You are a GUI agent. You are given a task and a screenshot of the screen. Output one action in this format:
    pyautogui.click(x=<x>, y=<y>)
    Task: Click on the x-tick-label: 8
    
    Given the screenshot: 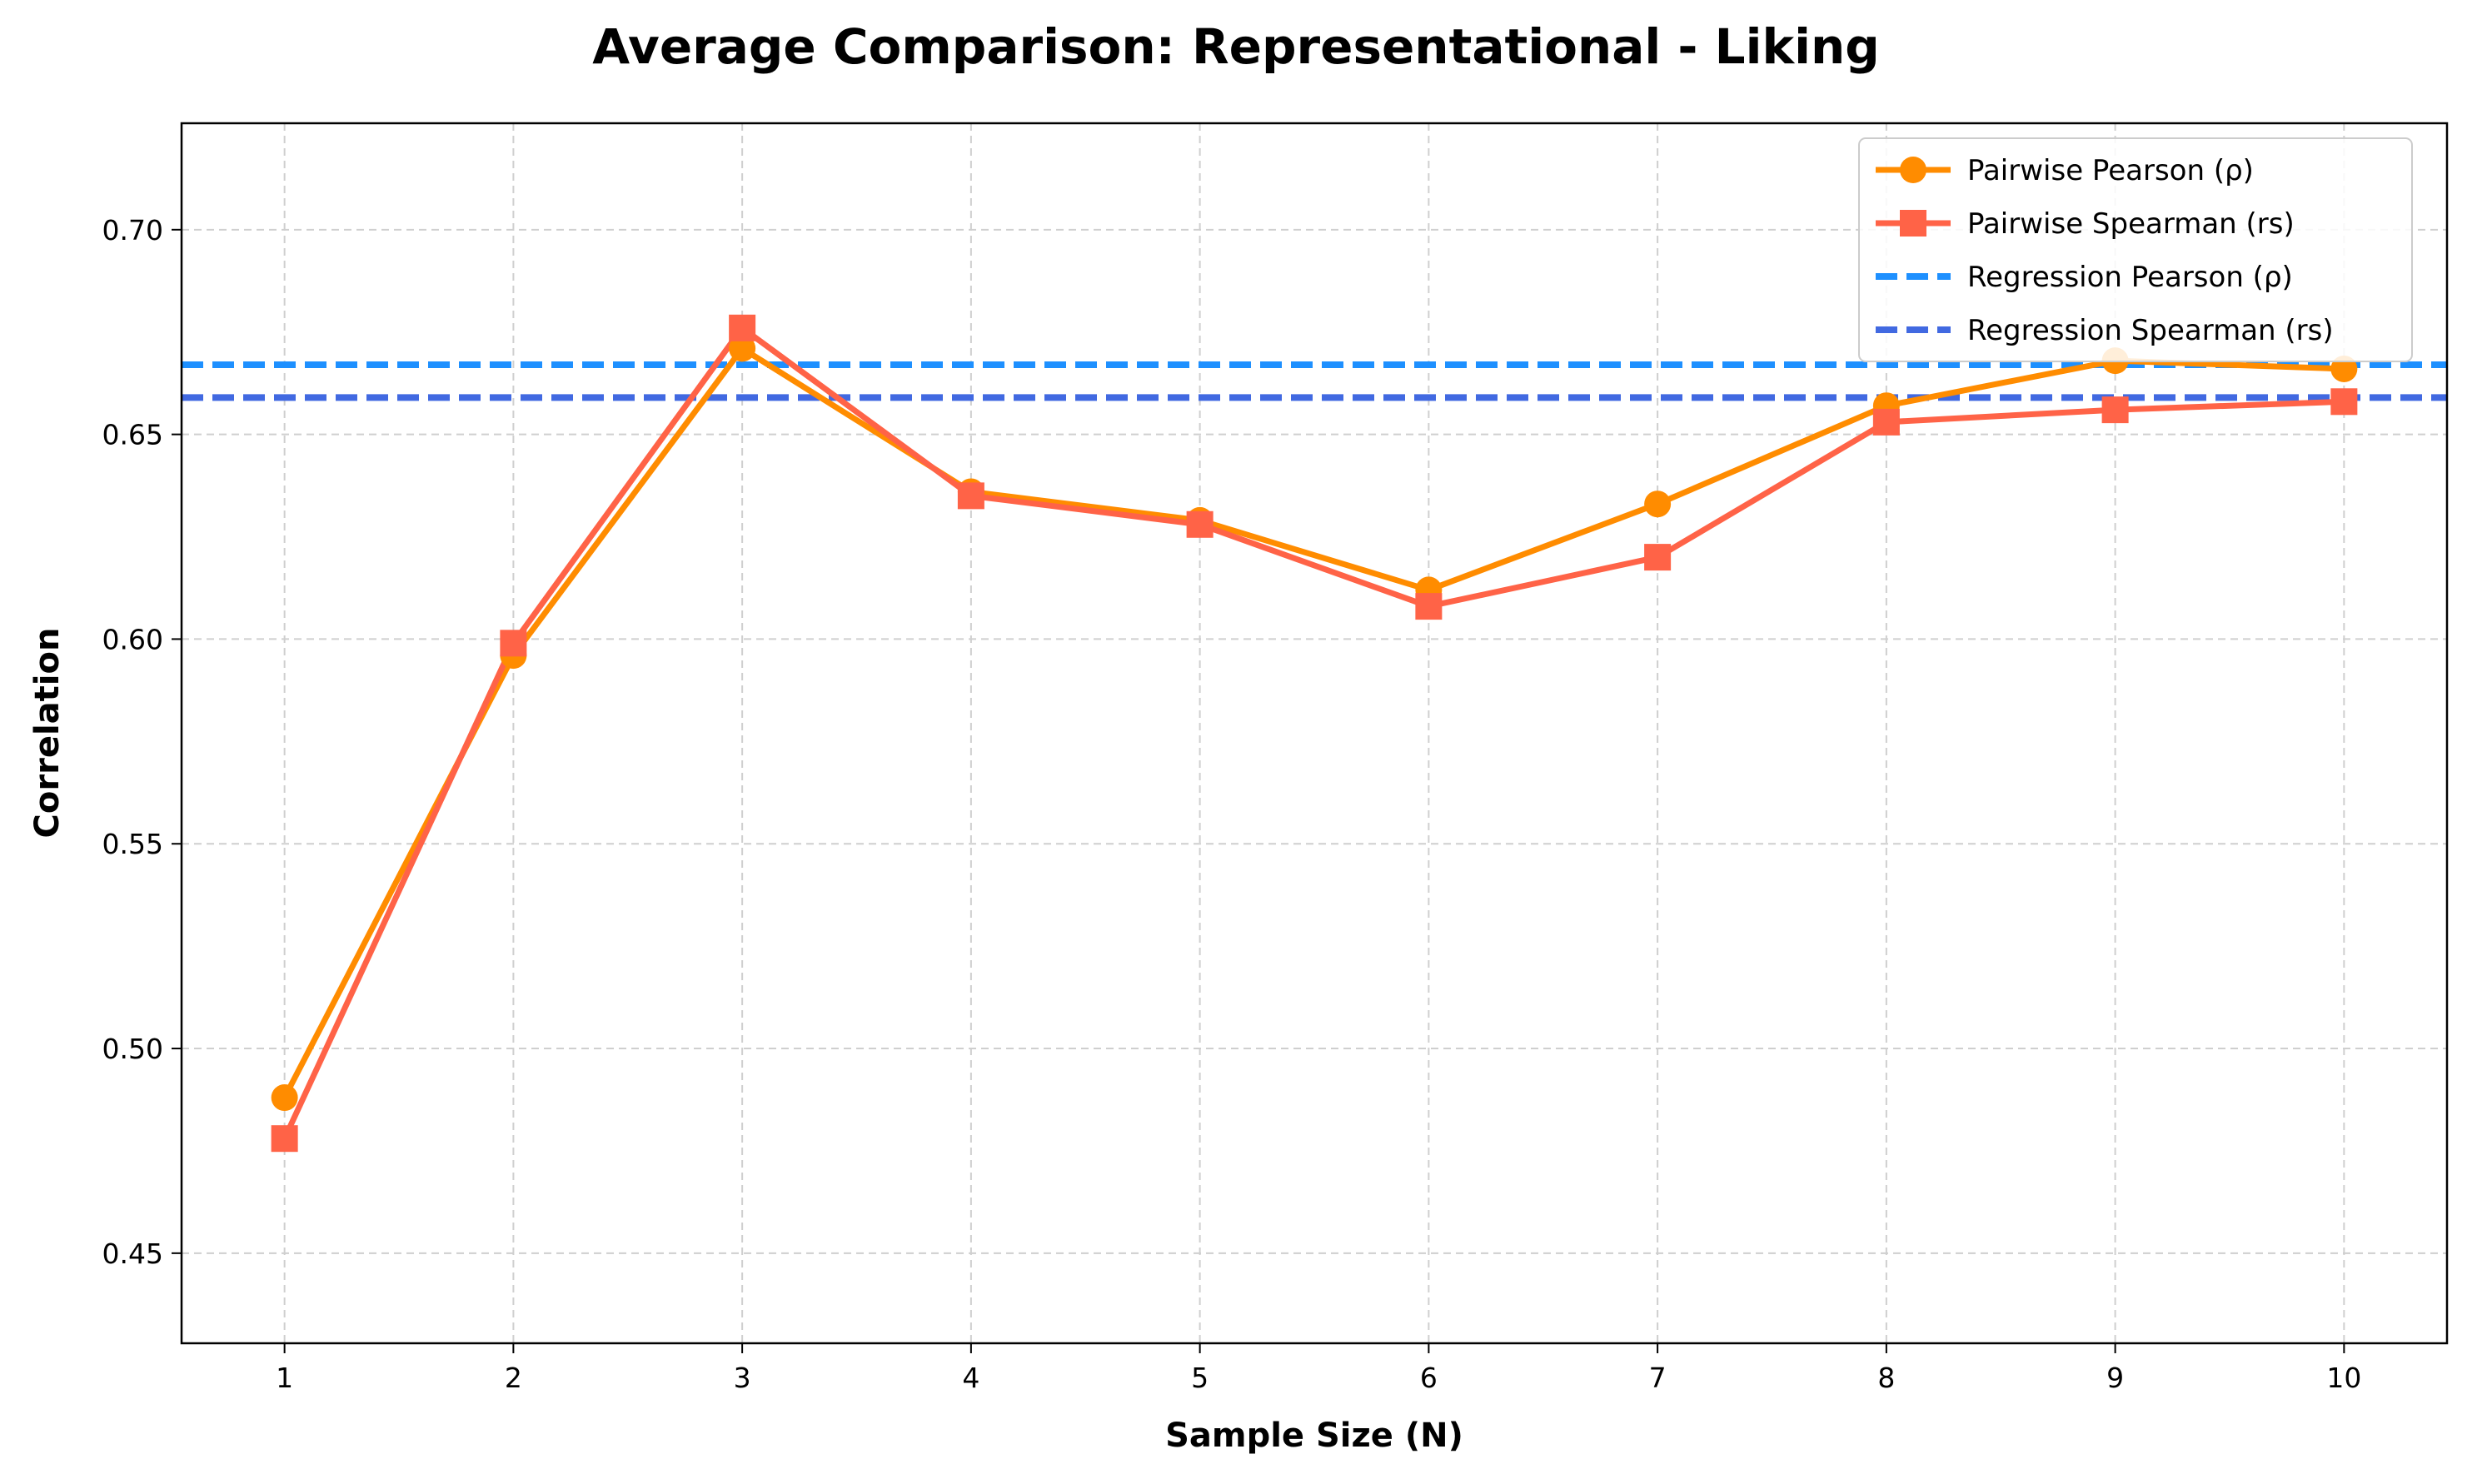 What is the action you would take?
    pyautogui.click(x=1886, y=1378)
    